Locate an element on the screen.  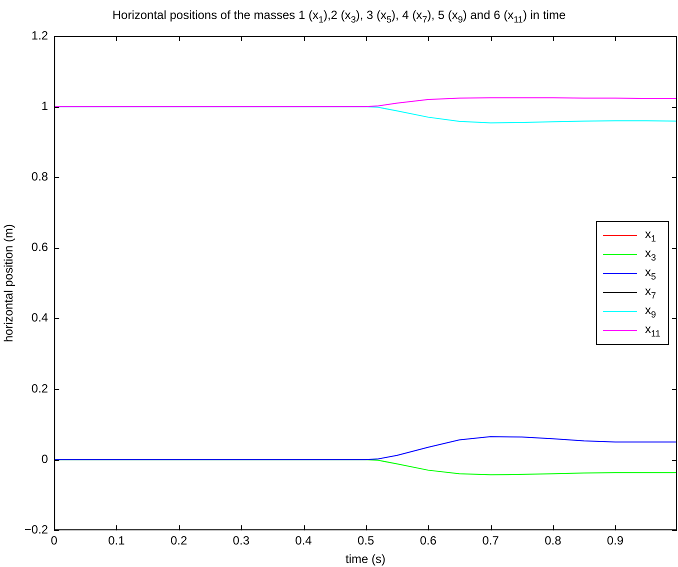
x-tick-label: 0.2 is located at coordinates (179, 541).